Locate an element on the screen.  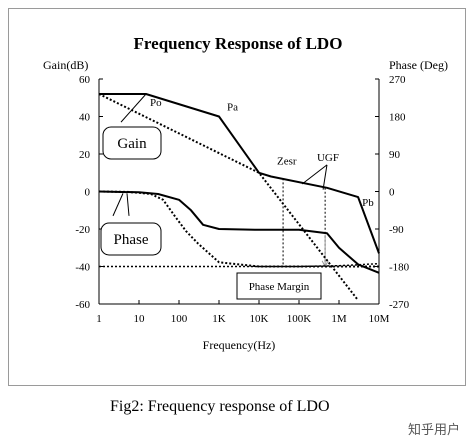
y-tick-label-left: 60 is located at coordinates (85, 80).